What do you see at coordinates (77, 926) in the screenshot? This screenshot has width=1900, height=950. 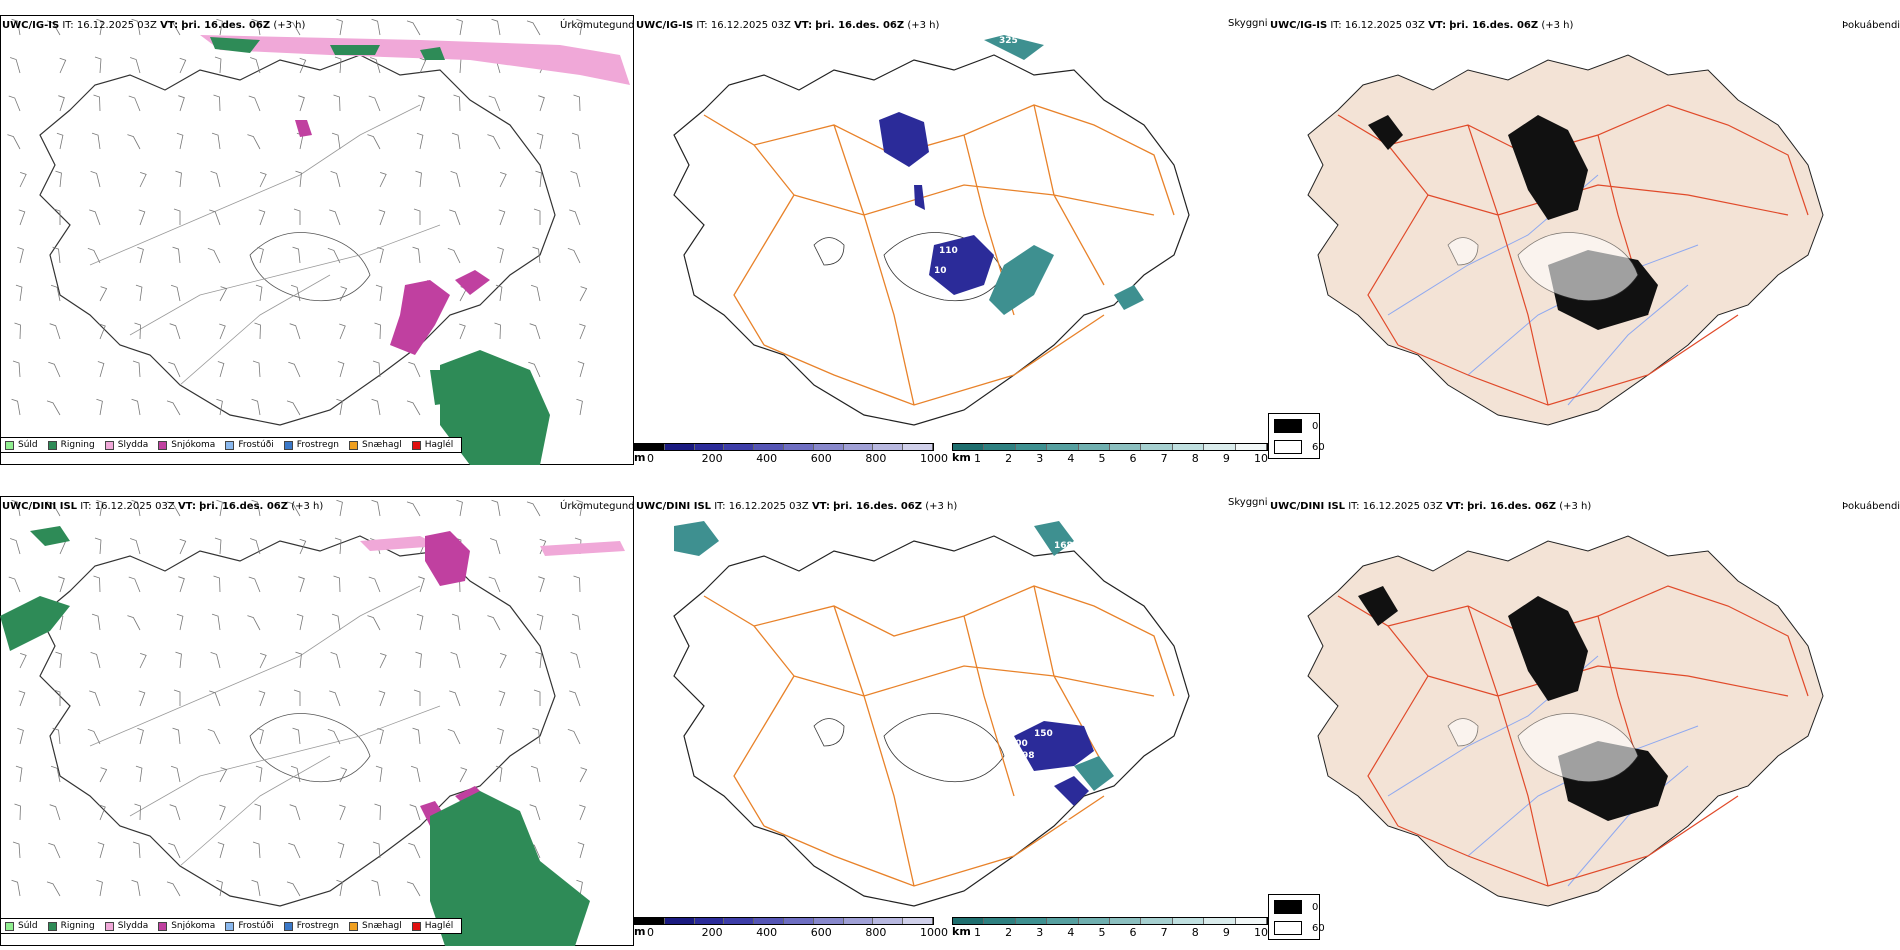 I see `legend-label: Rigning` at bounding box center [77, 926].